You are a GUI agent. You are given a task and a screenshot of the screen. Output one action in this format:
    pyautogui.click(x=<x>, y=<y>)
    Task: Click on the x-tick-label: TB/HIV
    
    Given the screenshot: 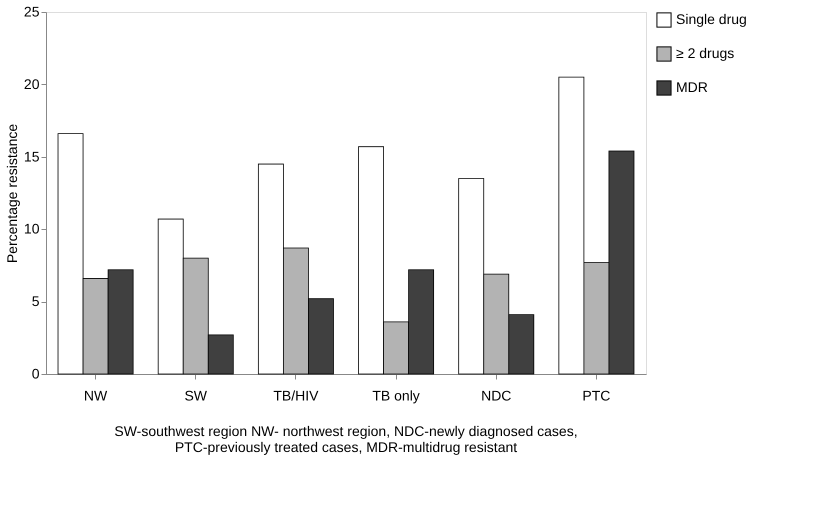 What is the action you would take?
    pyautogui.click(x=296, y=396)
    